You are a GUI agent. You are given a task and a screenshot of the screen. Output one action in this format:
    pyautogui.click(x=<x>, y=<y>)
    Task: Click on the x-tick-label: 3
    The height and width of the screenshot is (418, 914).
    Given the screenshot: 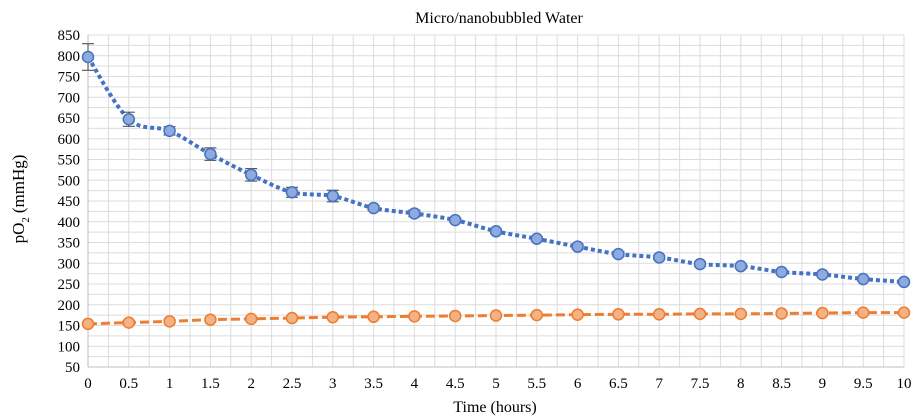 What is the action you would take?
    pyautogui.click(x=333, y=384)
    